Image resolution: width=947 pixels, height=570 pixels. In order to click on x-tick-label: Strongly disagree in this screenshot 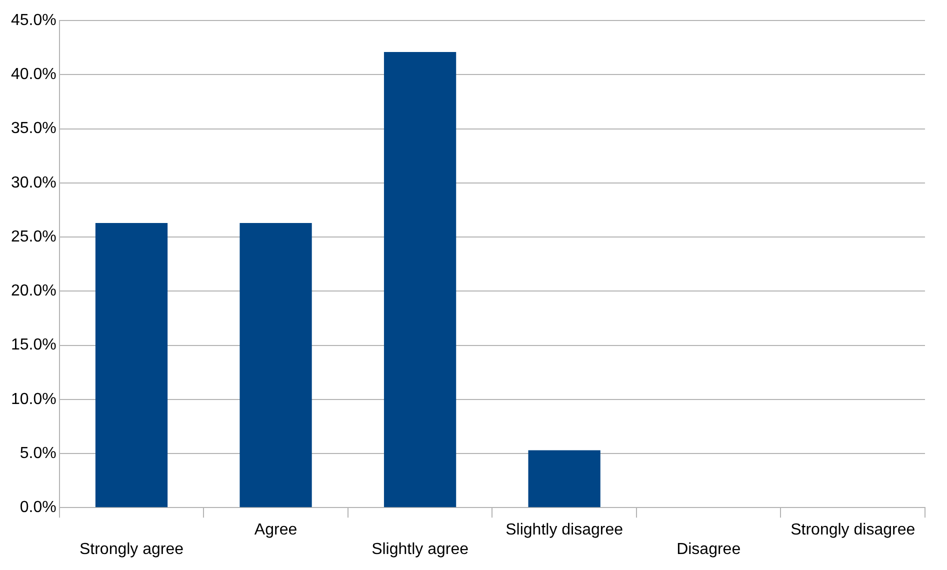, I will do `click(853, 530)`.